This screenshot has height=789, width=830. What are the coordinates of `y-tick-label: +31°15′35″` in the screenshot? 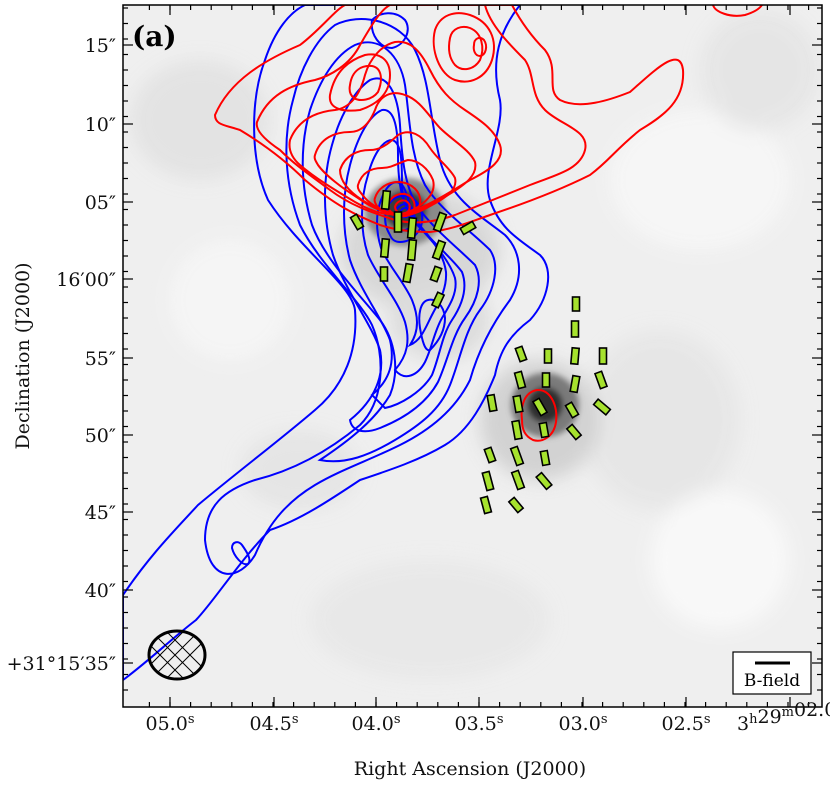 It's located at (61, 664).